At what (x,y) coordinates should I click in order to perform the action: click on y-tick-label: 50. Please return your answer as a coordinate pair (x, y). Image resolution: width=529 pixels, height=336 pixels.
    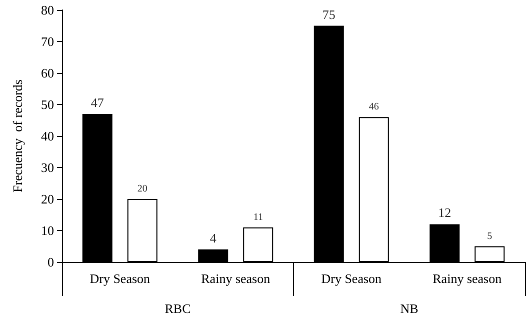
    Looking at the image, I should click on (47, 104).